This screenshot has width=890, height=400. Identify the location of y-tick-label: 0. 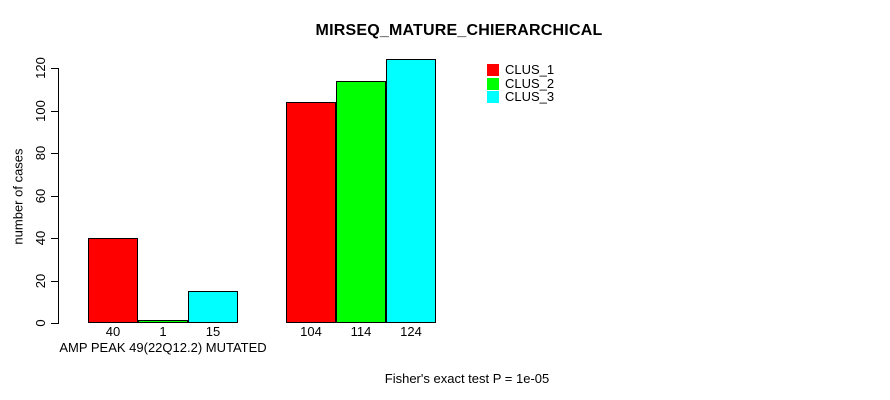
(40, 323).